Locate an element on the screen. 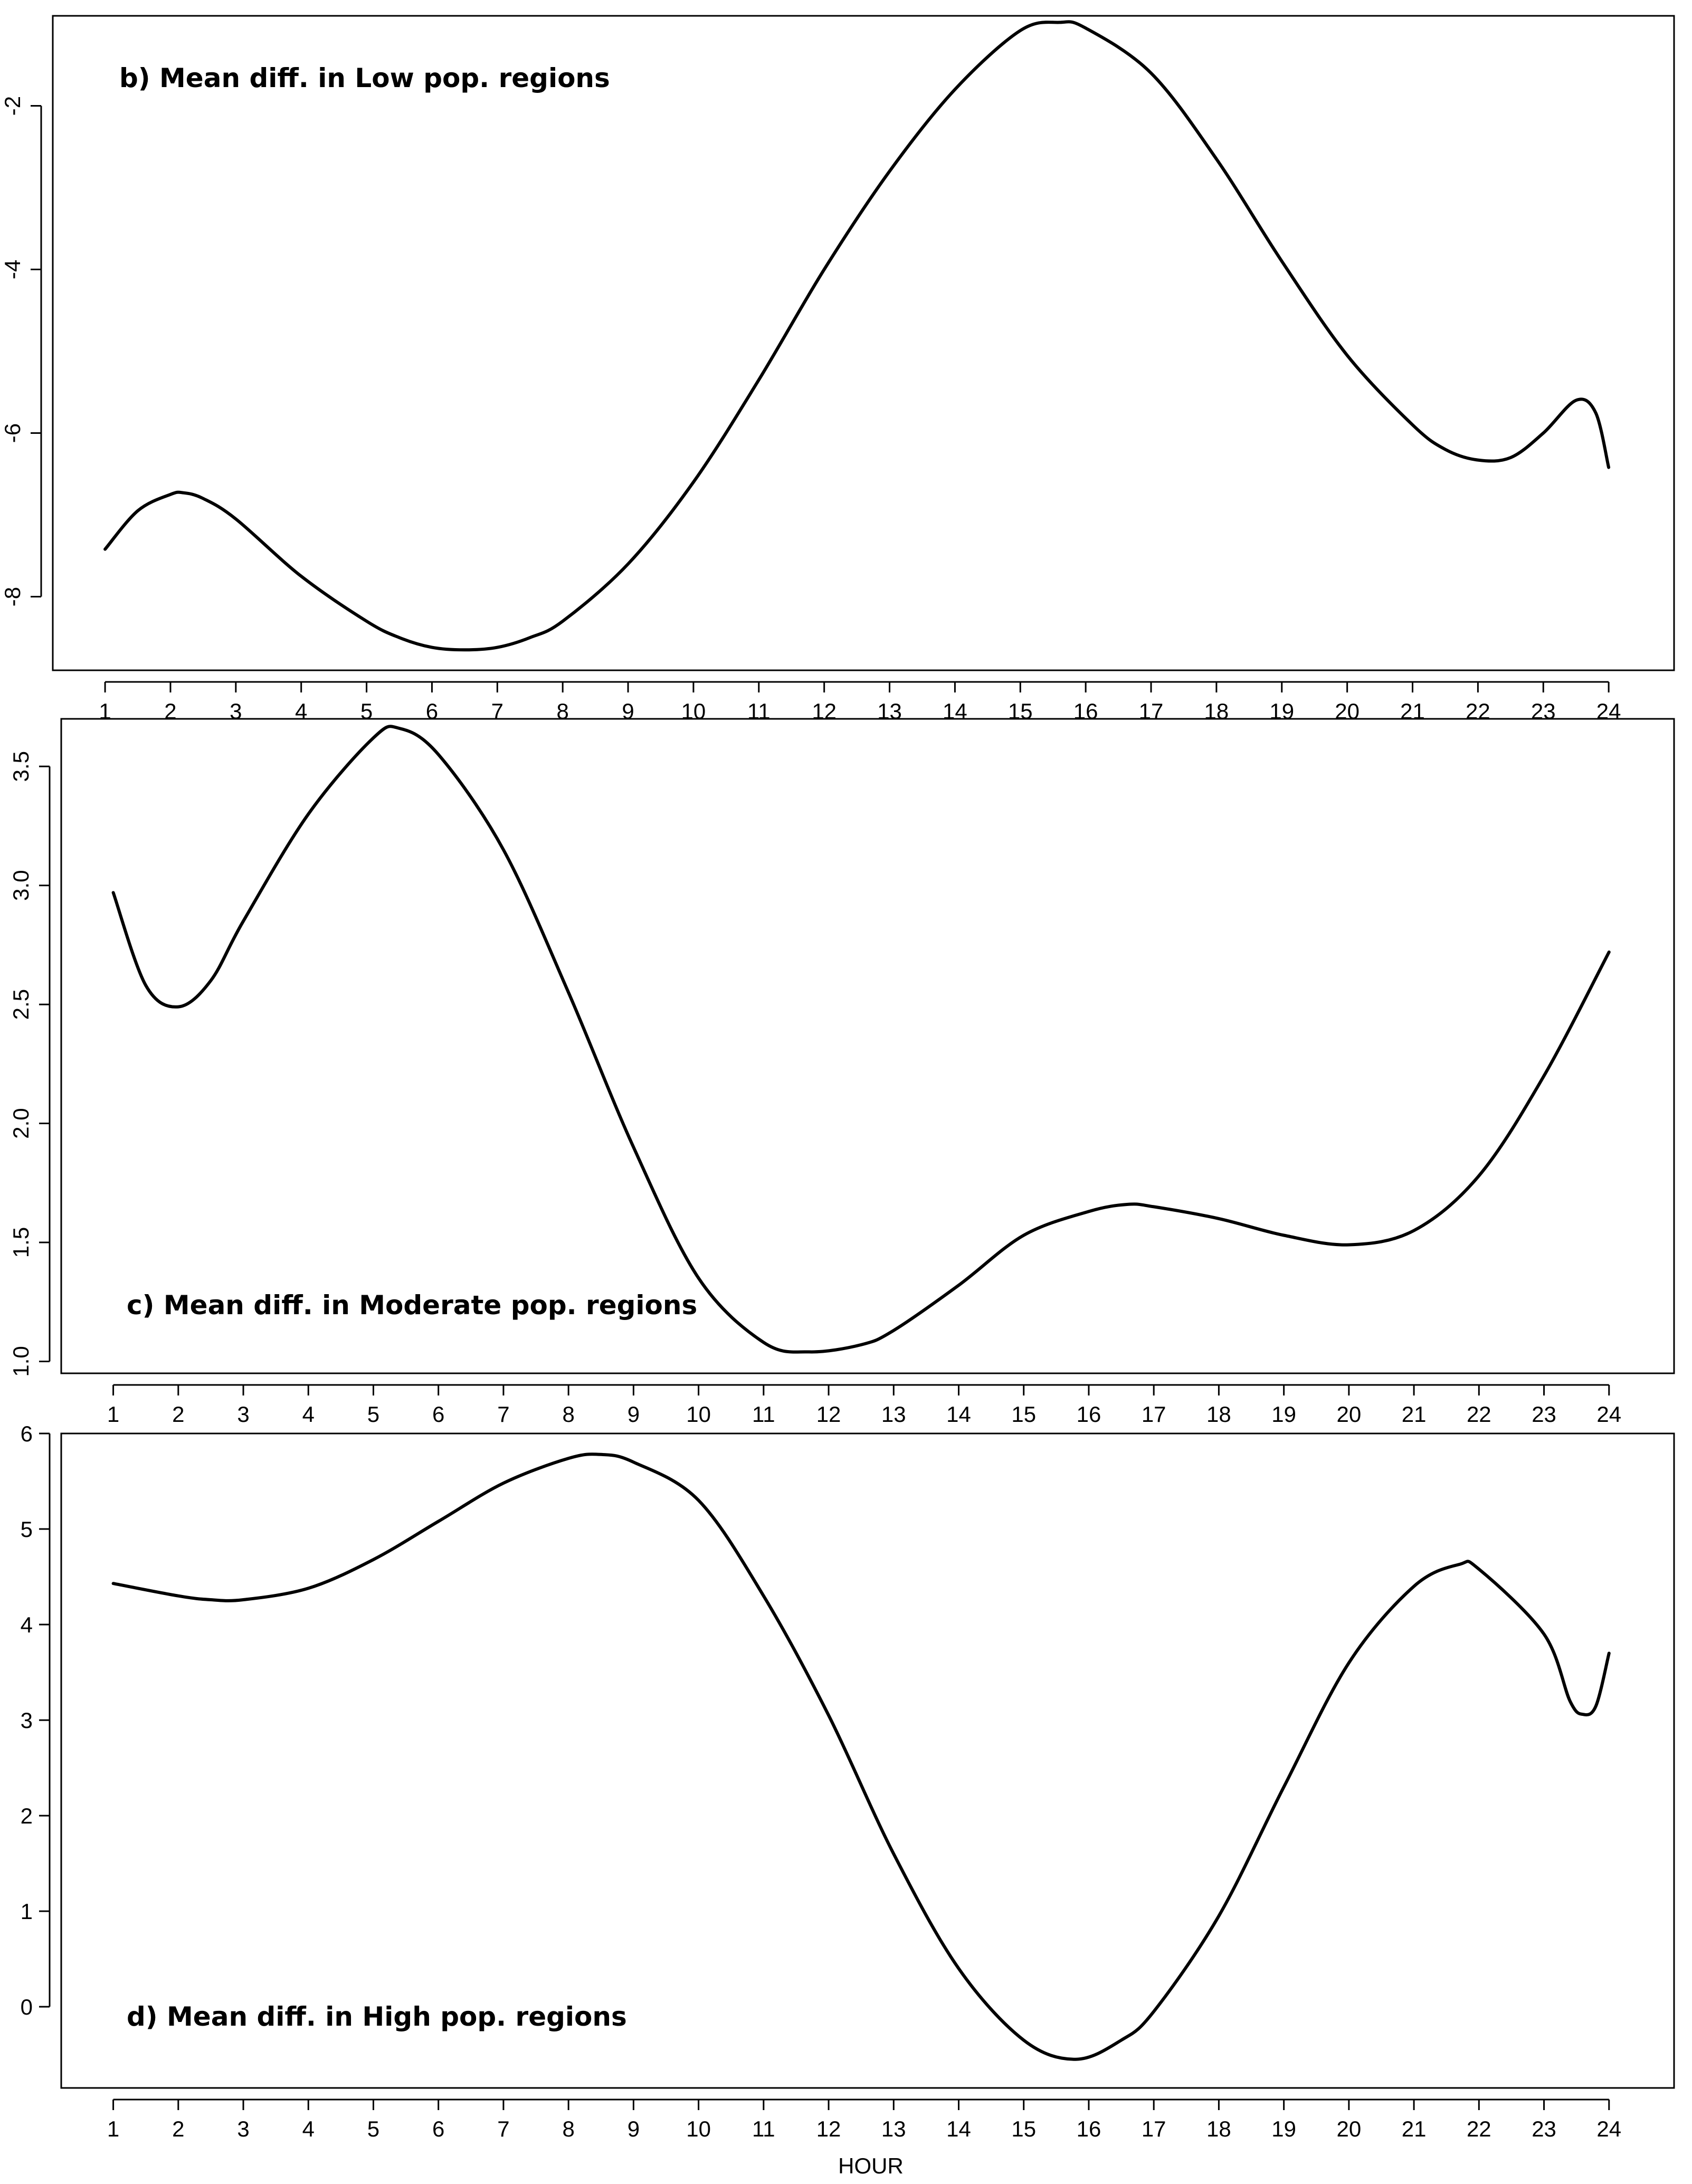  y-tick-label: 2.0 is located at coordinates (20, 1123).